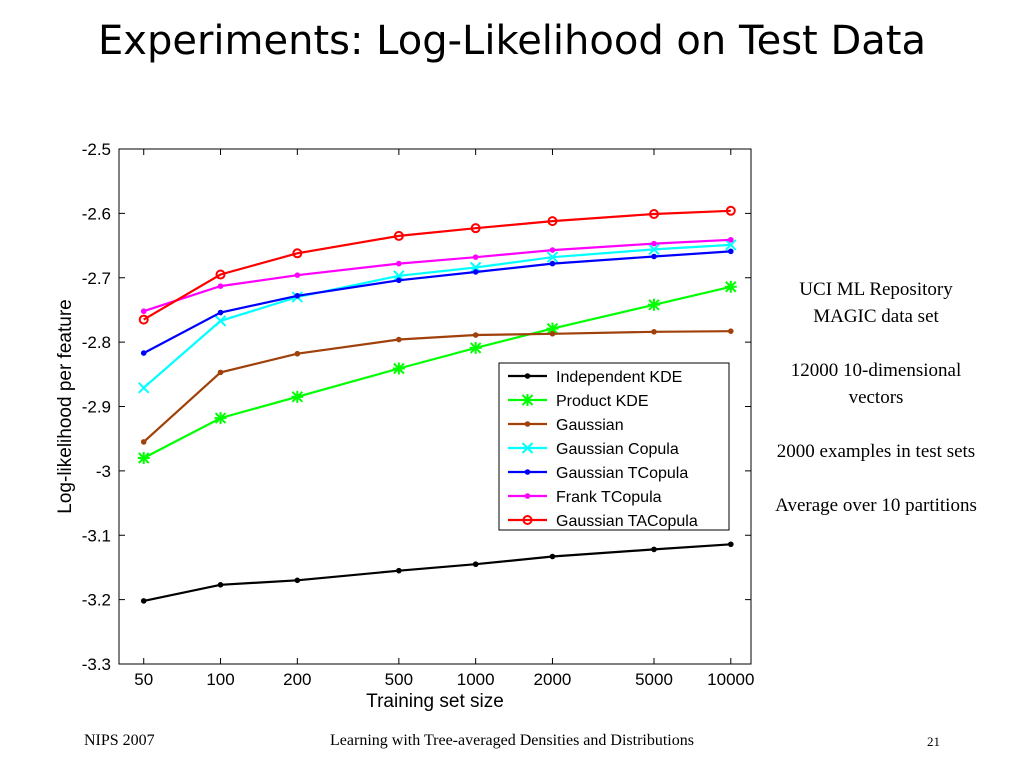  I want to click on legend-label-independent-kde: Independent KDE, so click(619, 377).